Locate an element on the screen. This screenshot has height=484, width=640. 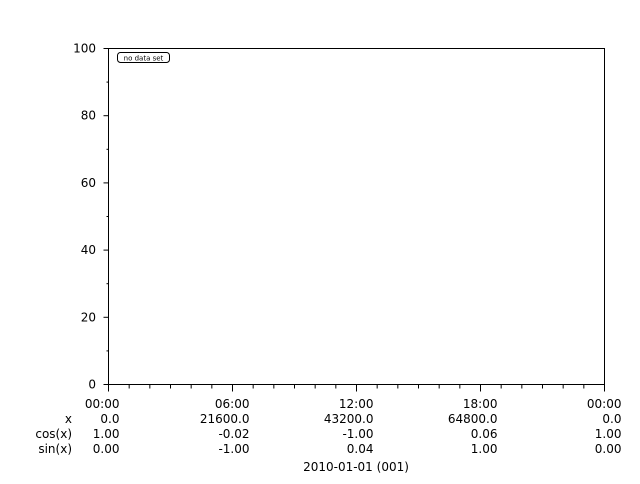
aux-row-label: x is located at coordinates (68, 419).